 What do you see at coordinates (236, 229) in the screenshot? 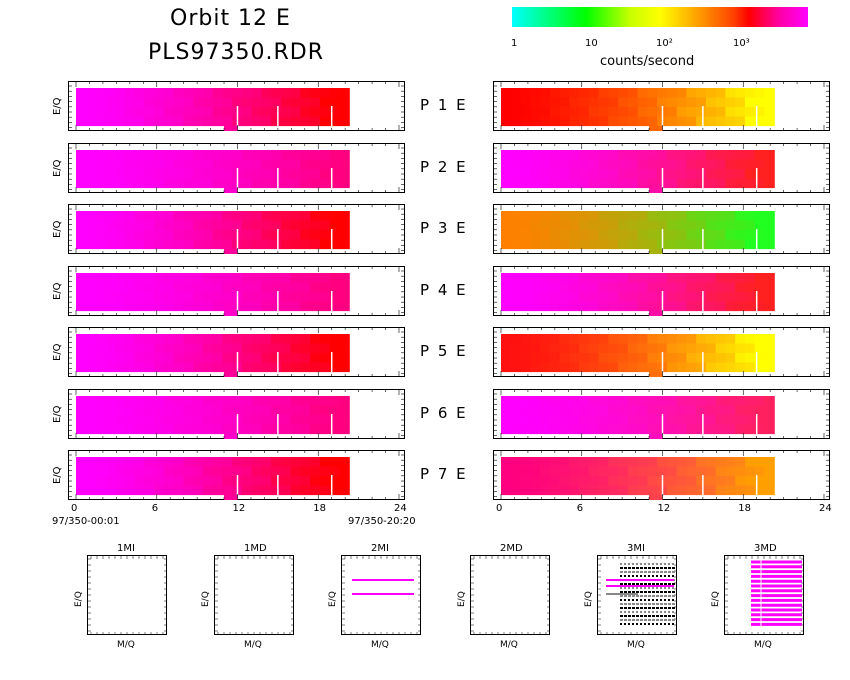
I see `left-panel-3-heatmap` at bounding box center [236, 229].